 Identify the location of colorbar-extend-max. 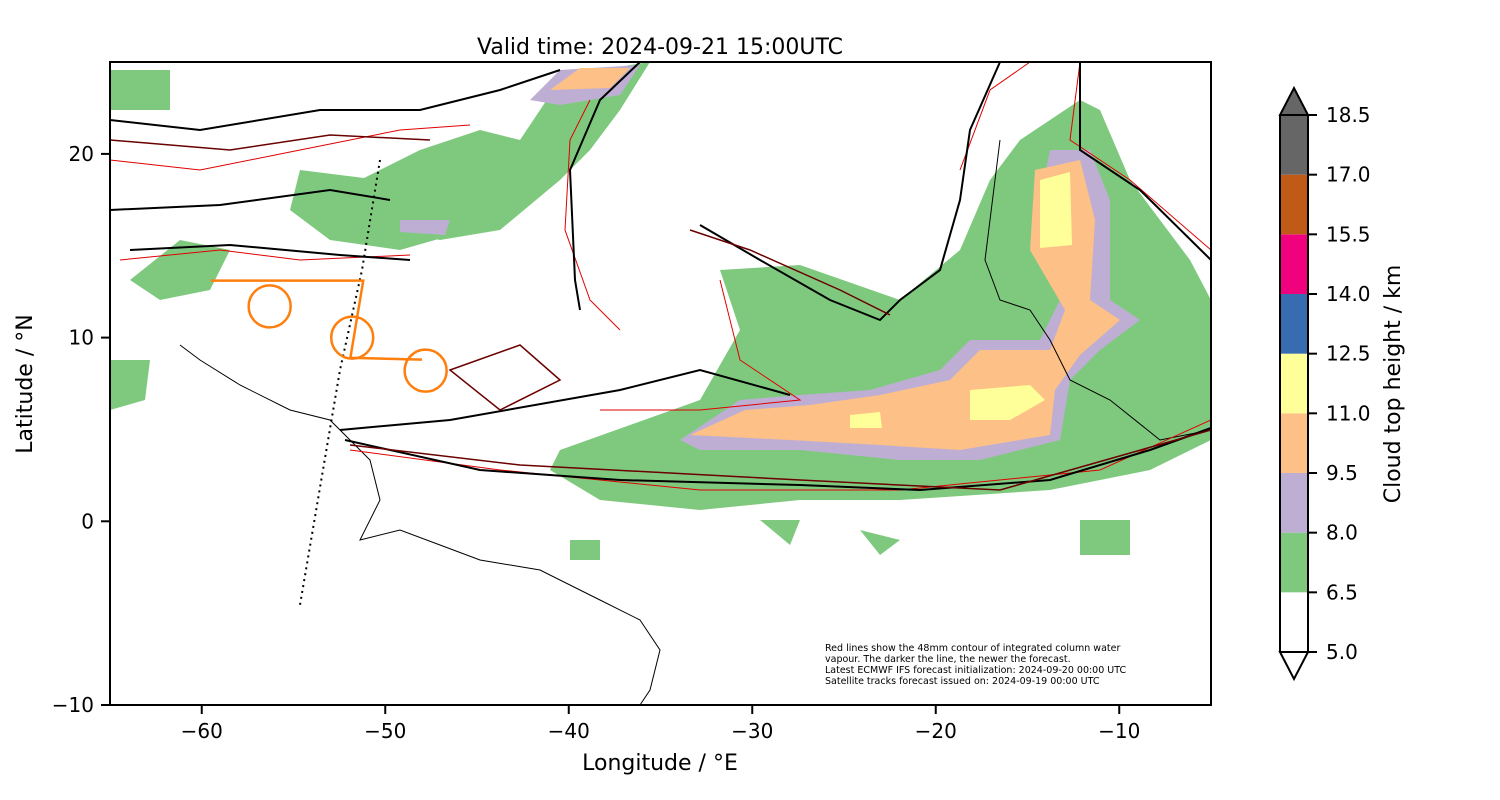
(1294, 100).